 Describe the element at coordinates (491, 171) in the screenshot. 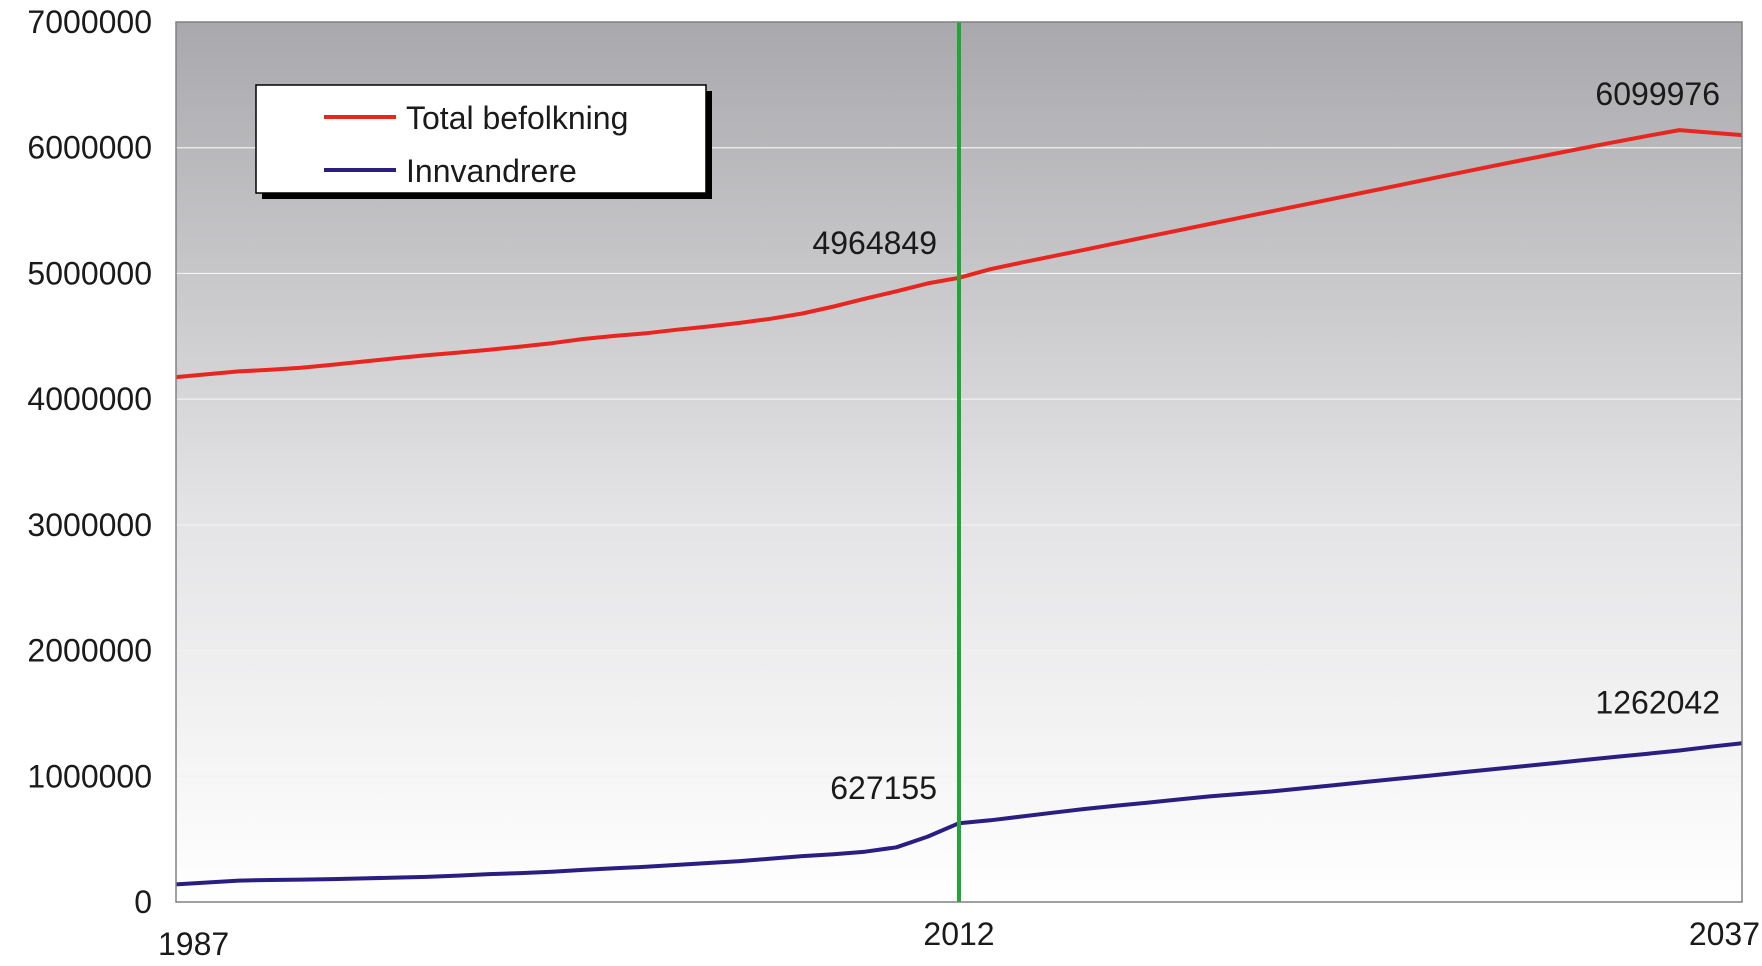

I see `legend-label-1: Innvandrere` at that location.